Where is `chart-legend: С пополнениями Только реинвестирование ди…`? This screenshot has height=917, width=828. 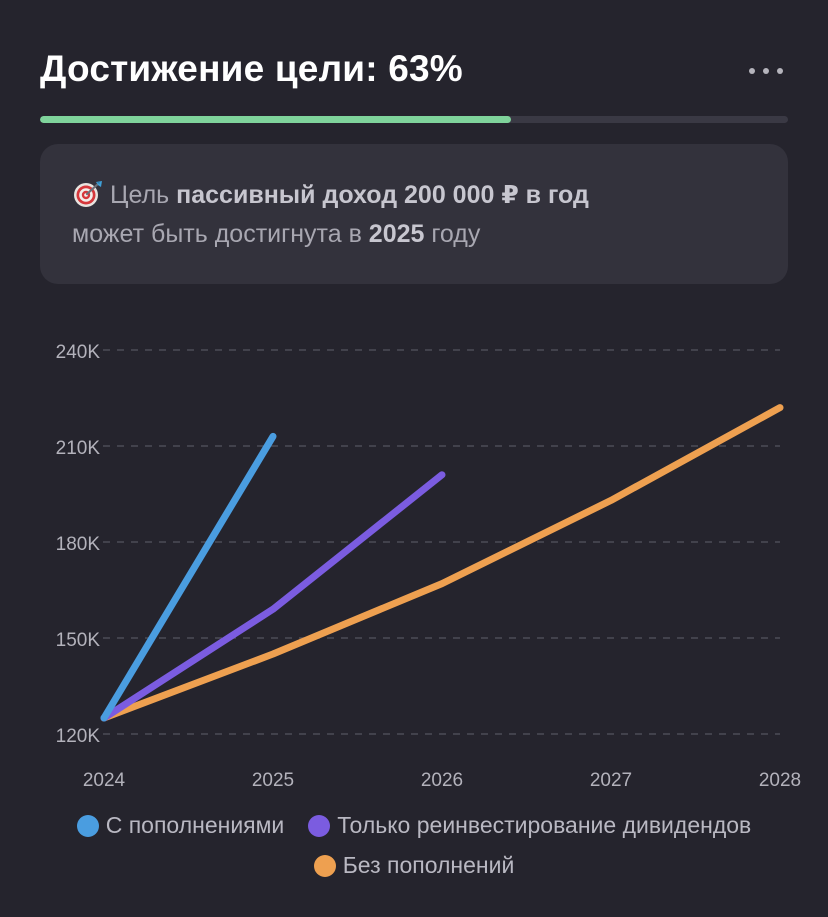 chart-legend: С пополнениями Только реинвестирование ди… is located at coordinates (414, 851).